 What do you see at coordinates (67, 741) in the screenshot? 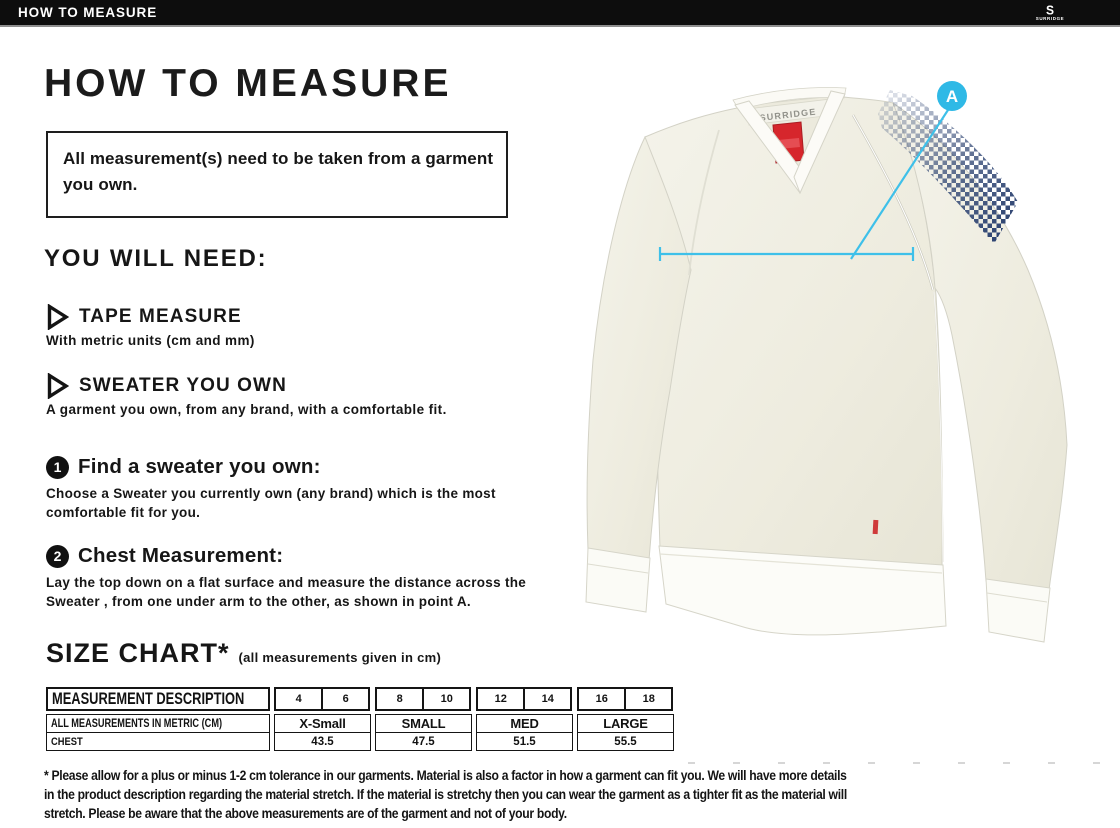
I see `row-label-chest: CHEST` at bounding box center [67, 741].